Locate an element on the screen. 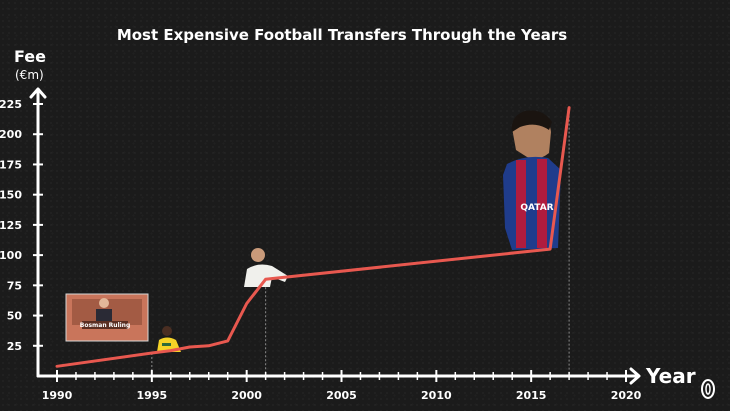  player-2017-sponsor: QATAR is located at coordinates (536, 208).